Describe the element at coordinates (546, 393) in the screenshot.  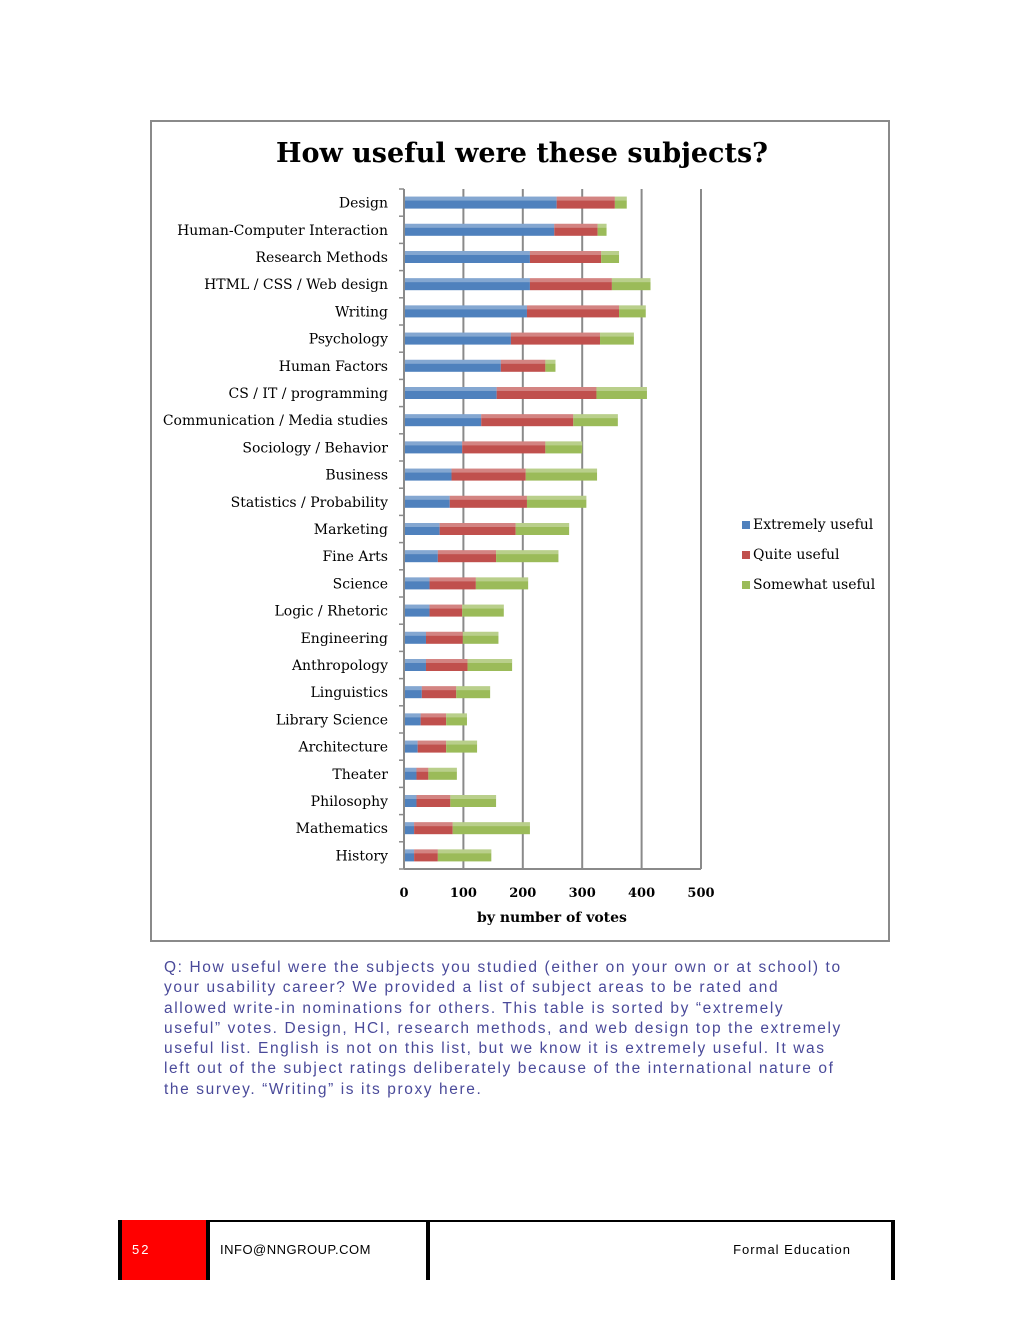
I see `bar-cs-it-programming-quite-useful` at that location.